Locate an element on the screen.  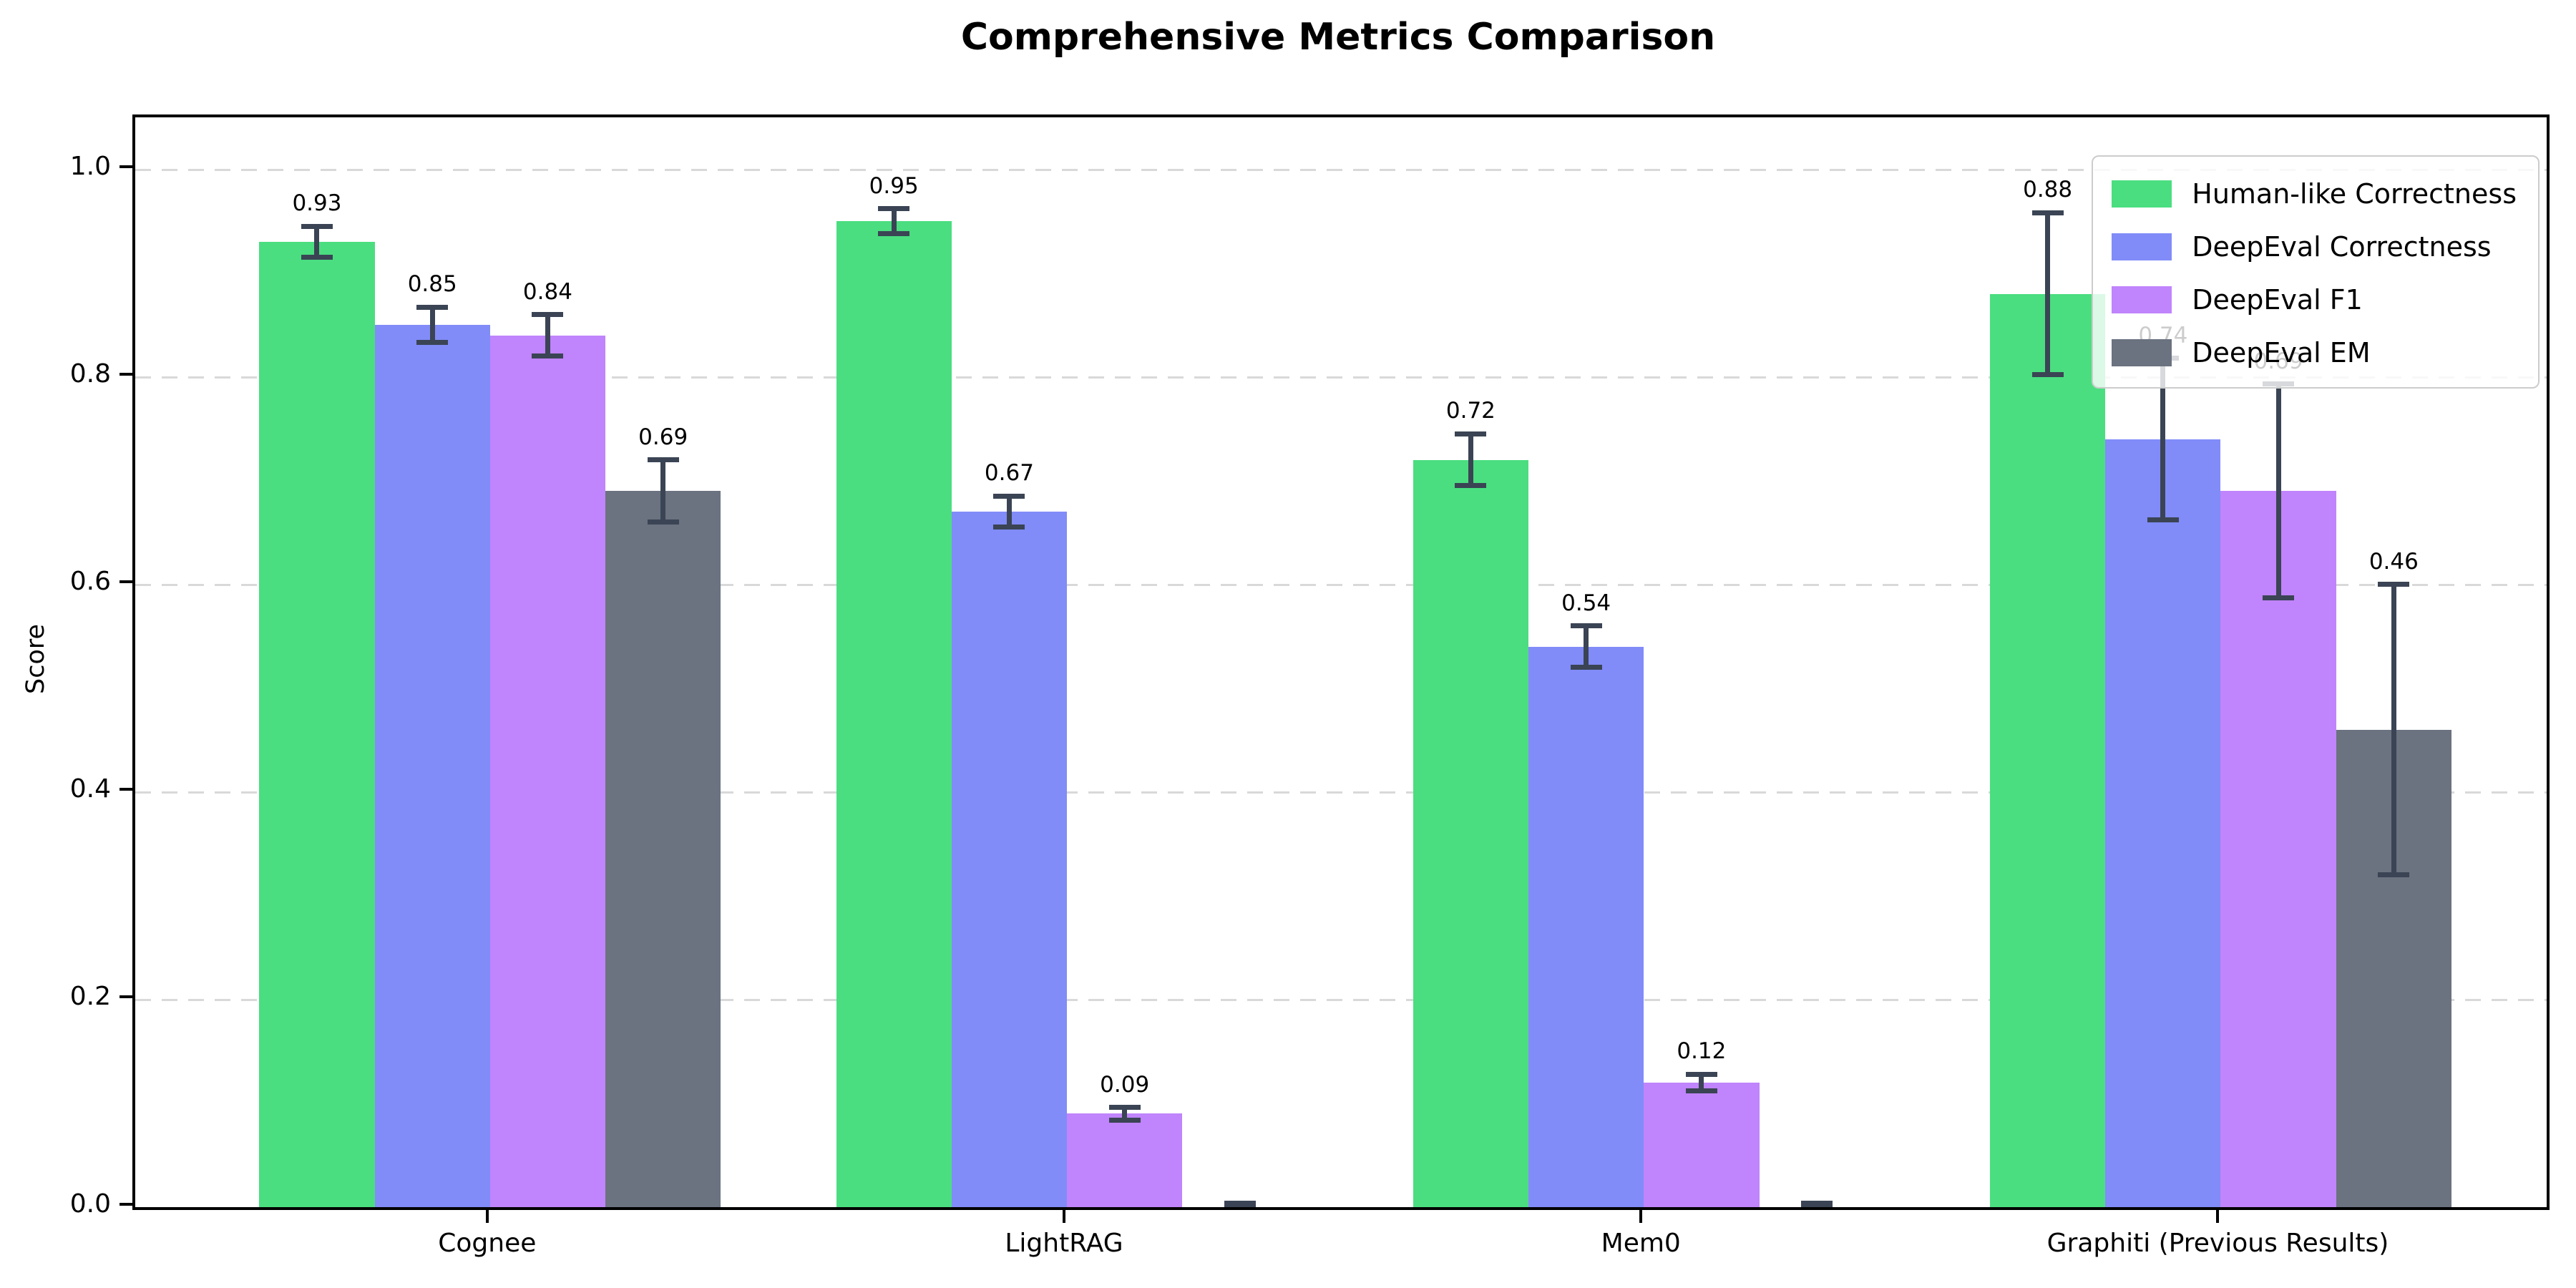
legend-label: Human-like Correctness is located at coordinates (2354, 194).